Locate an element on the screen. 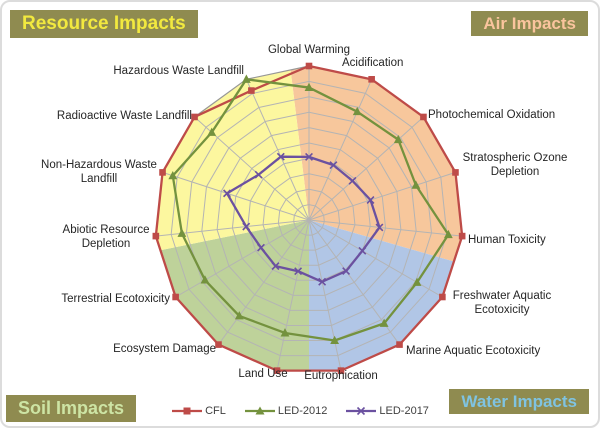 This screenshot has width=600, height=428. series-led-2017 is located at coordinates (303, 219).